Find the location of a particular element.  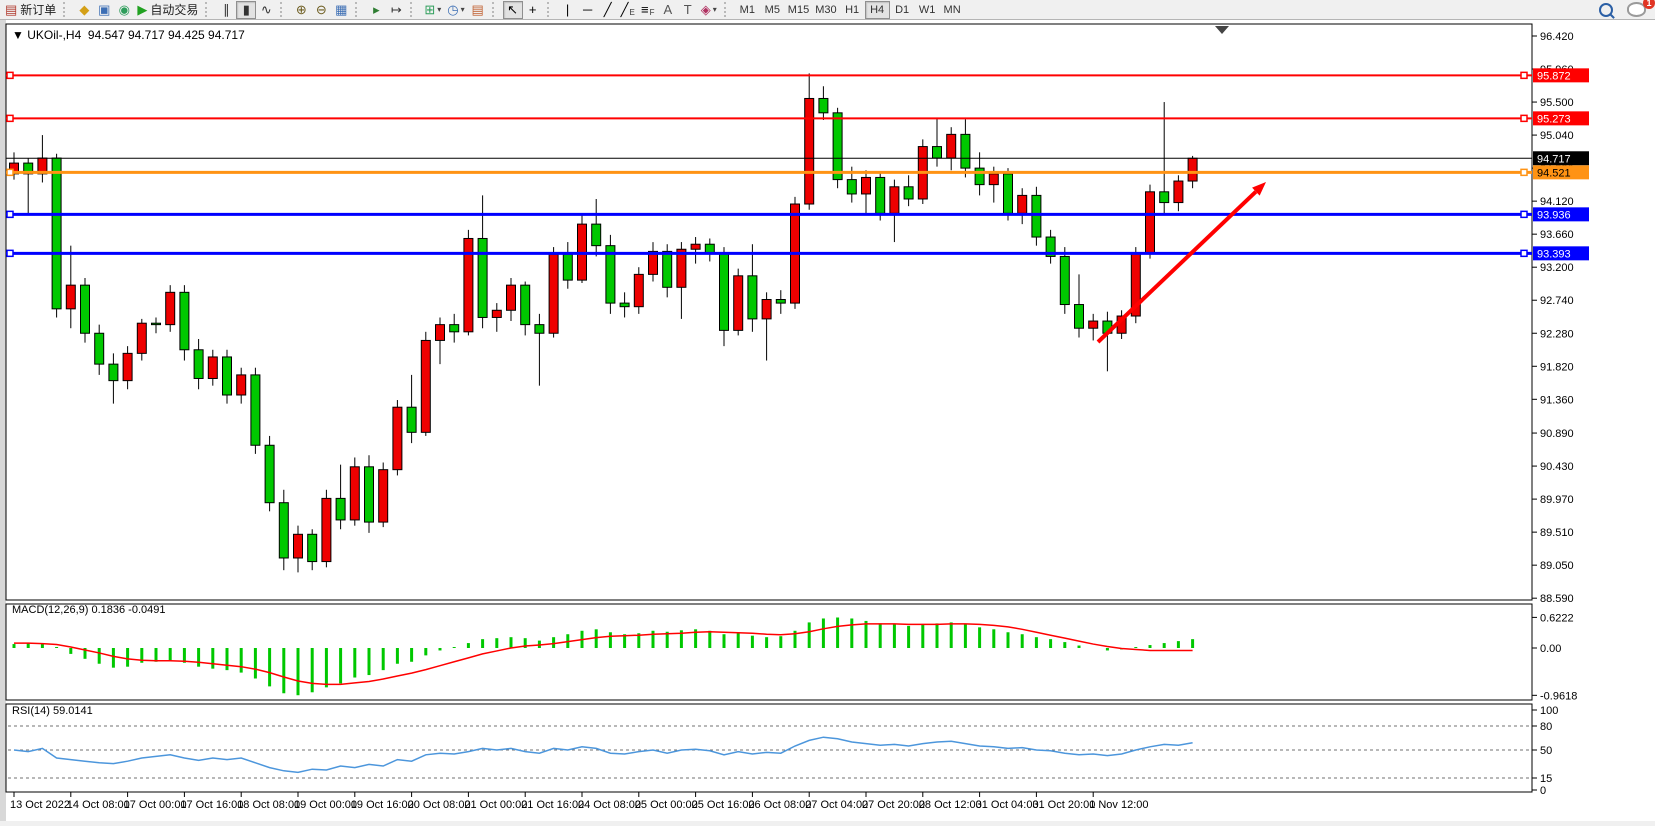

vertical-line-button: | is located at coordinates (568, 10).